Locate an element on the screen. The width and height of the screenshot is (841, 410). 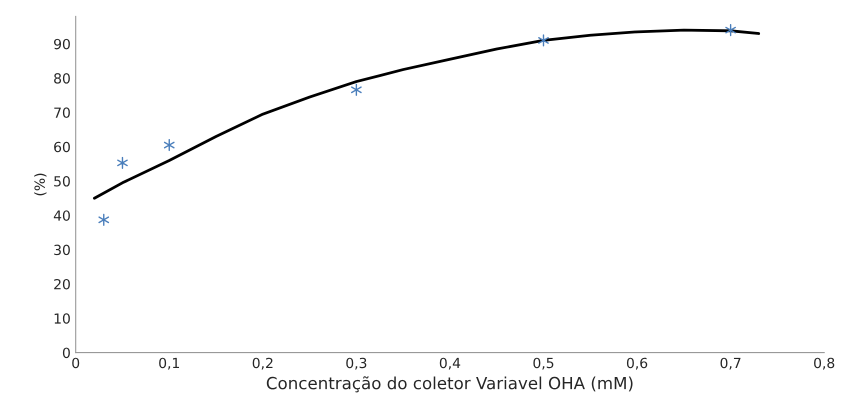
y-tick-label: 80 is located at coordinates (62, 78).